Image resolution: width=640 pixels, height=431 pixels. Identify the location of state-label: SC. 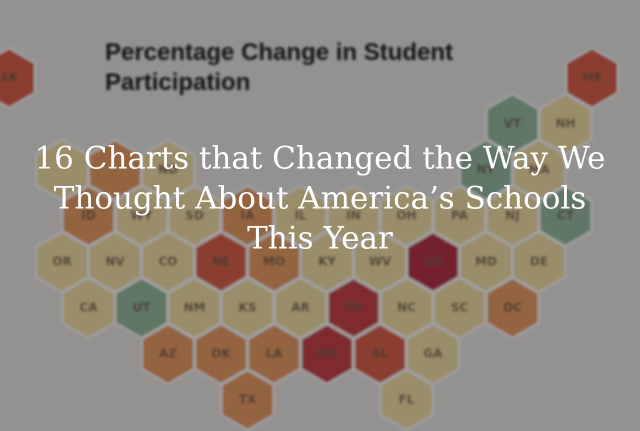
(460, 308).